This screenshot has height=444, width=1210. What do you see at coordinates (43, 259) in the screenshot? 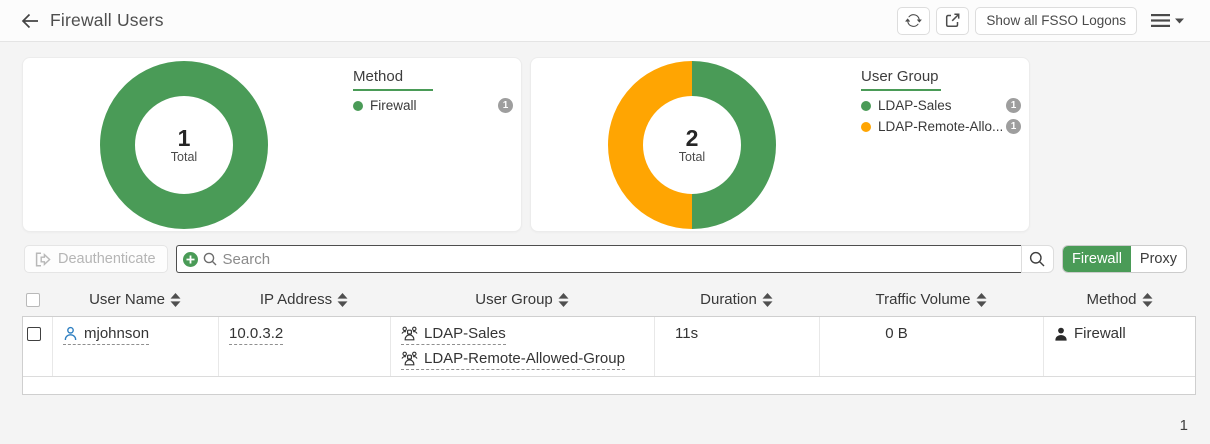
I see `logout-icon` at bounding box center [43, 259].